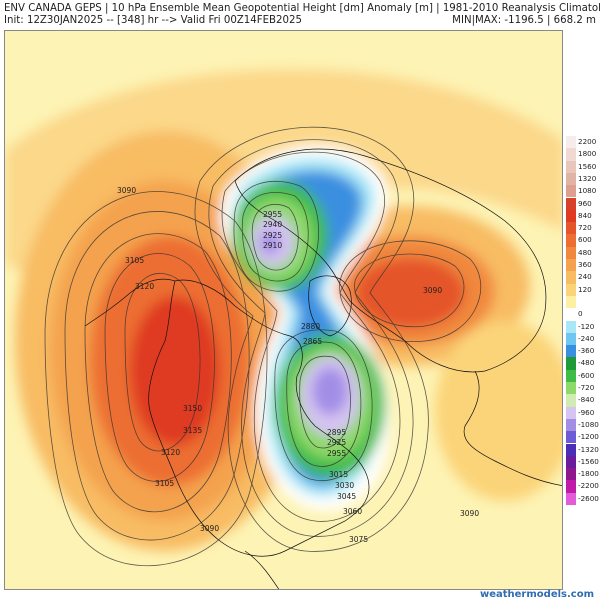 The image size is (600, 600). I want to click on contour-label: 2910, so click(272, 245).